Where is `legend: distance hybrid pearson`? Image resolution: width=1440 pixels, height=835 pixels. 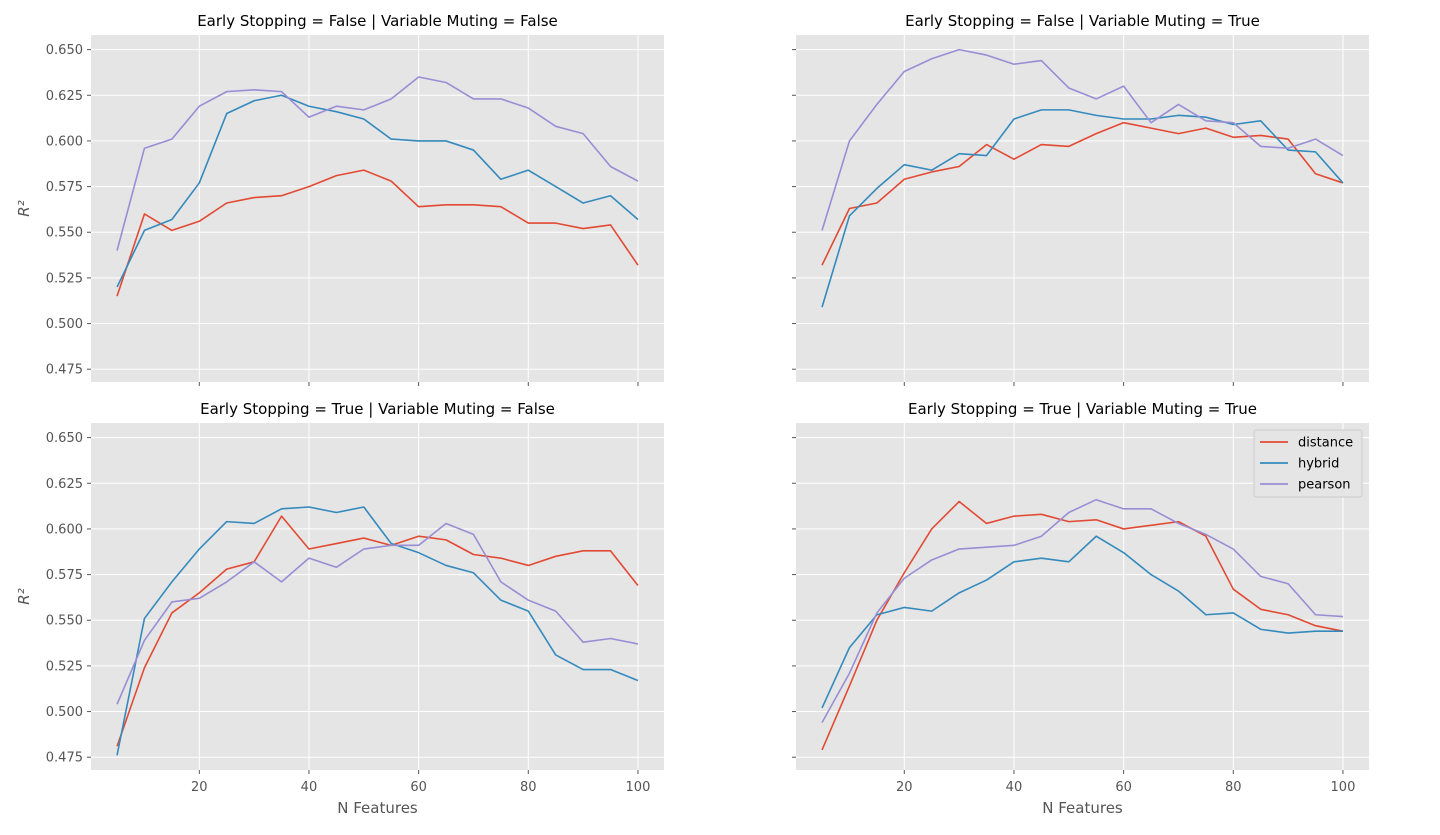
legend: distance hybrid pearson is located at coordinates (1308, 463).